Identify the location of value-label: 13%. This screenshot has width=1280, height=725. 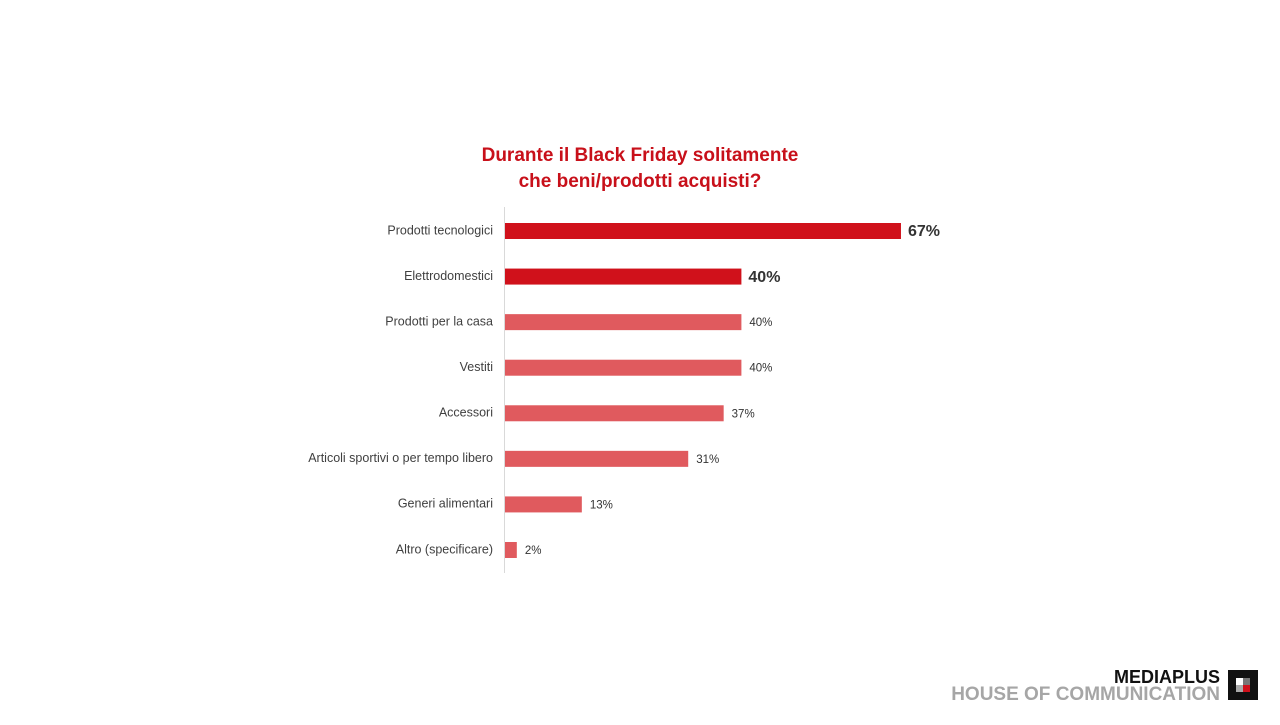
(601, 505).